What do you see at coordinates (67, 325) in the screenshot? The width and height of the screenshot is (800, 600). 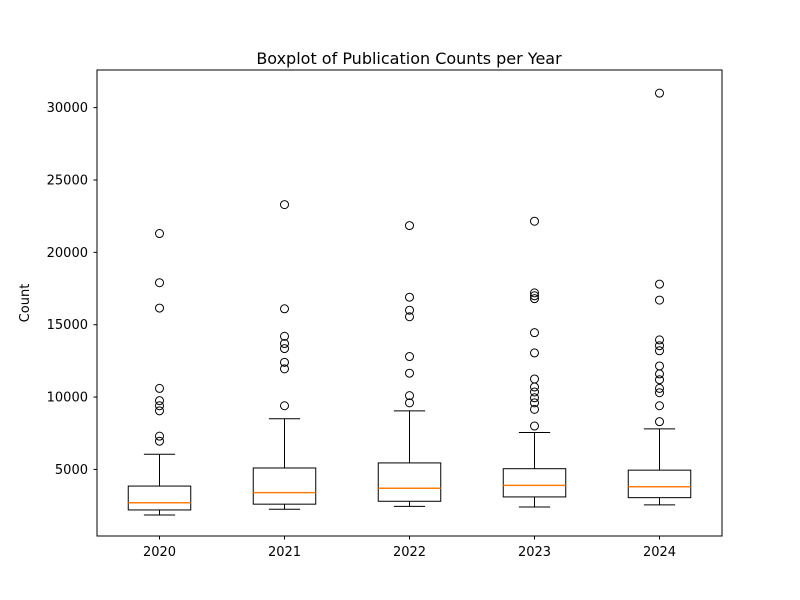 I see `y-tick-label: 15000` at bounding box center [67, 325].